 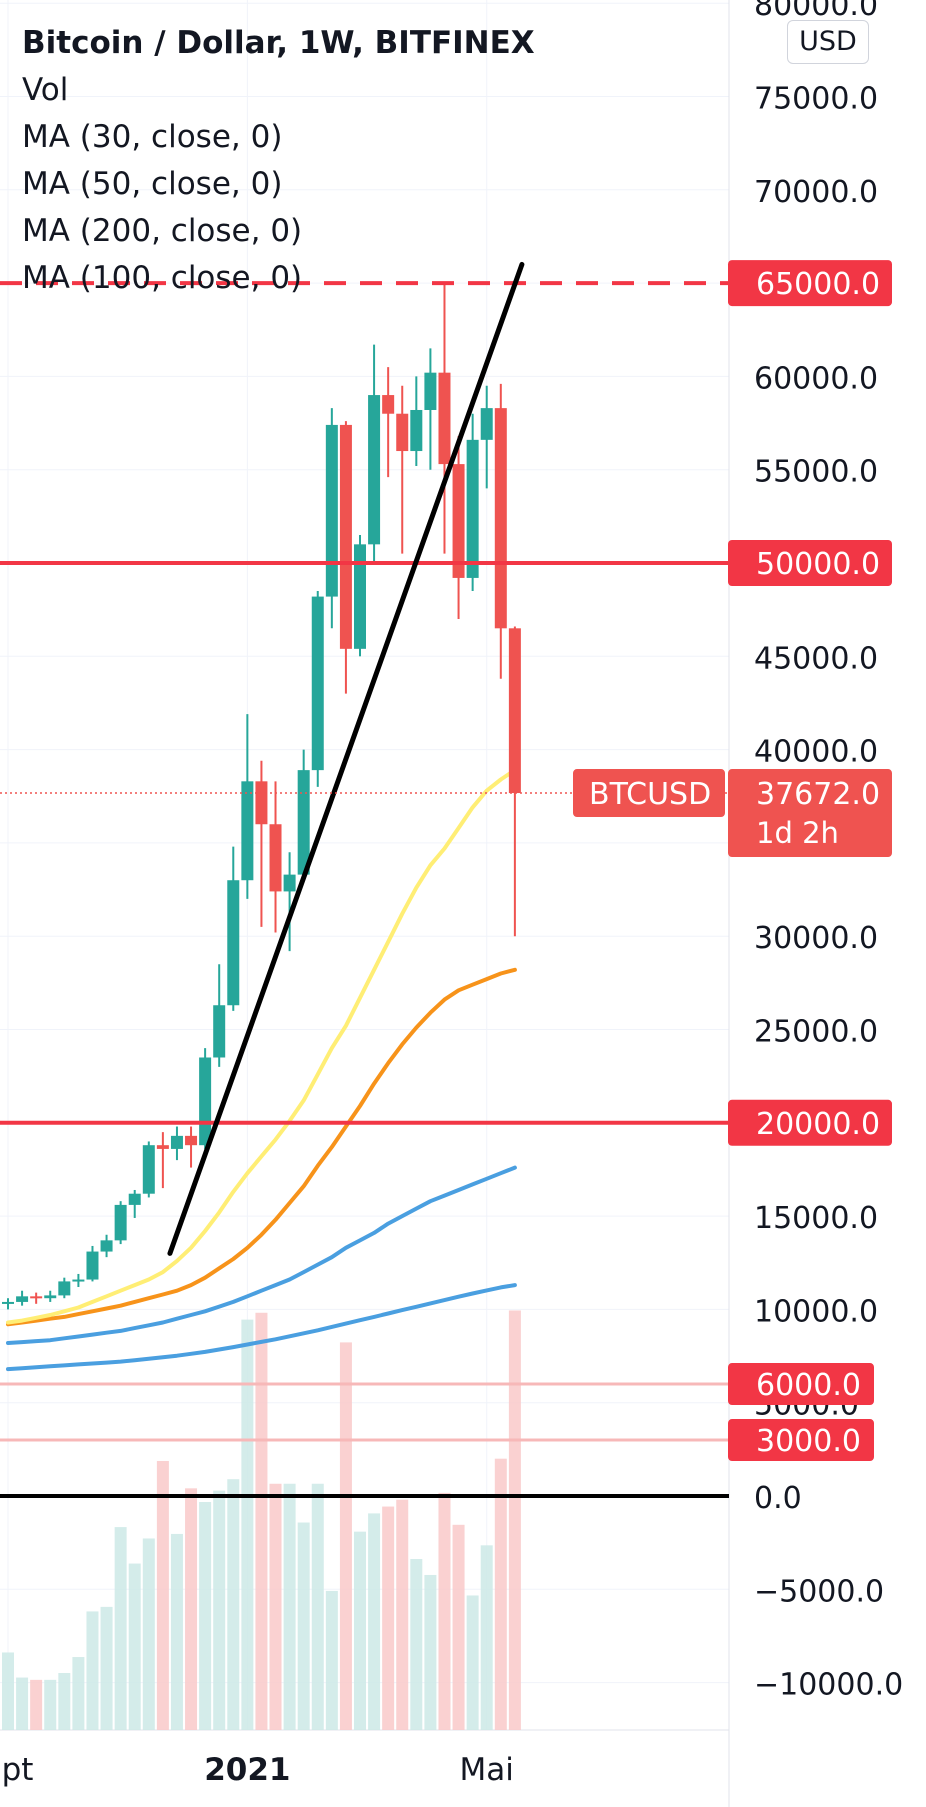 What do you see at coordinates (650, 794) in the screenshot?
I see `symbol-label: BTCUSD` at bounding box center [650, 794].